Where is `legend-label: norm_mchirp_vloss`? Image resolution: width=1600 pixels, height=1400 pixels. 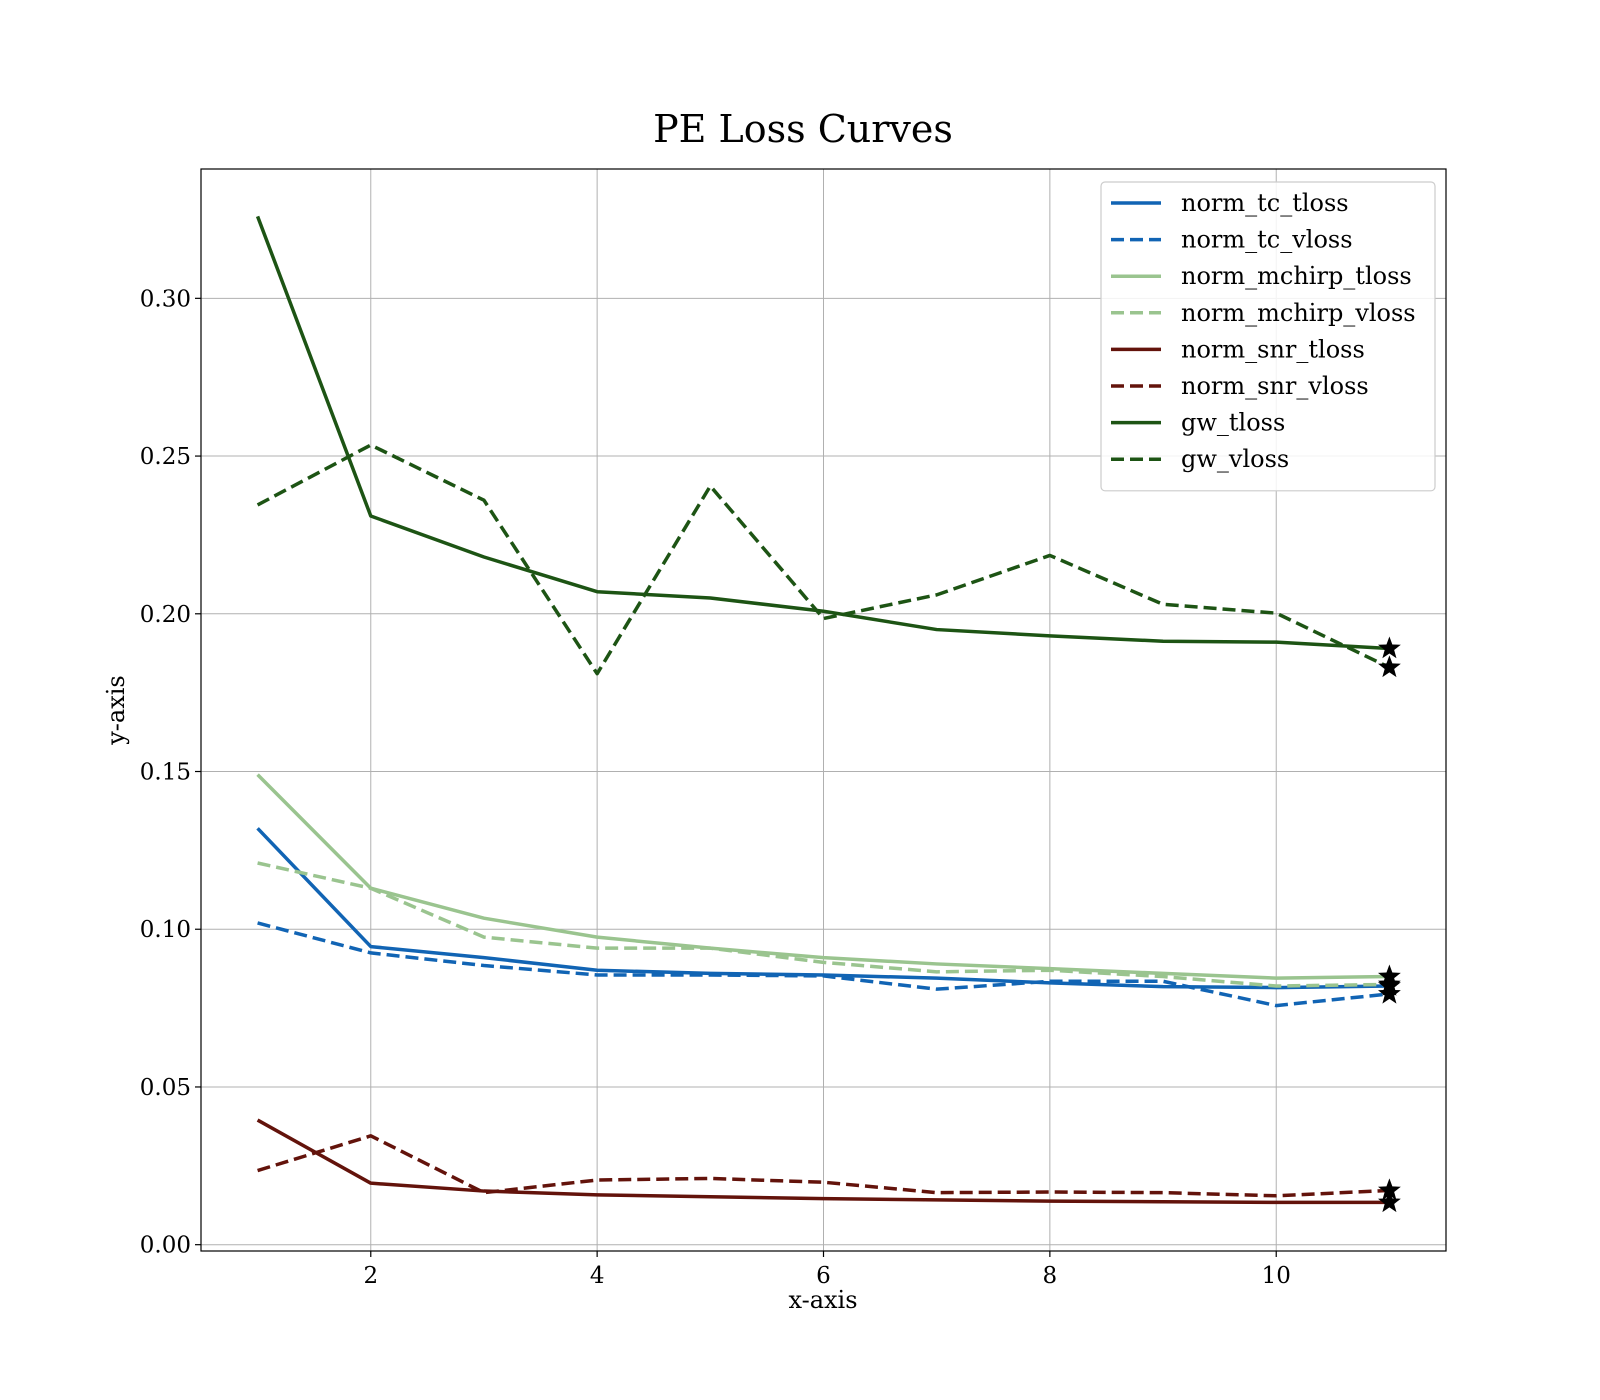 legend-label: norm_mchirp_vloss is located at coordinates (1298, 313).